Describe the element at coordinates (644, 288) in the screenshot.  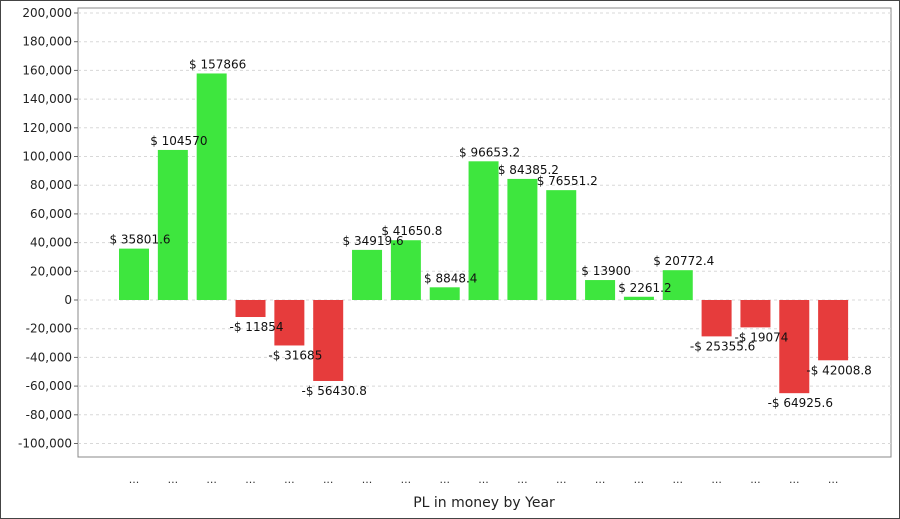
I see `data-label: $ 2261.2` at that location.